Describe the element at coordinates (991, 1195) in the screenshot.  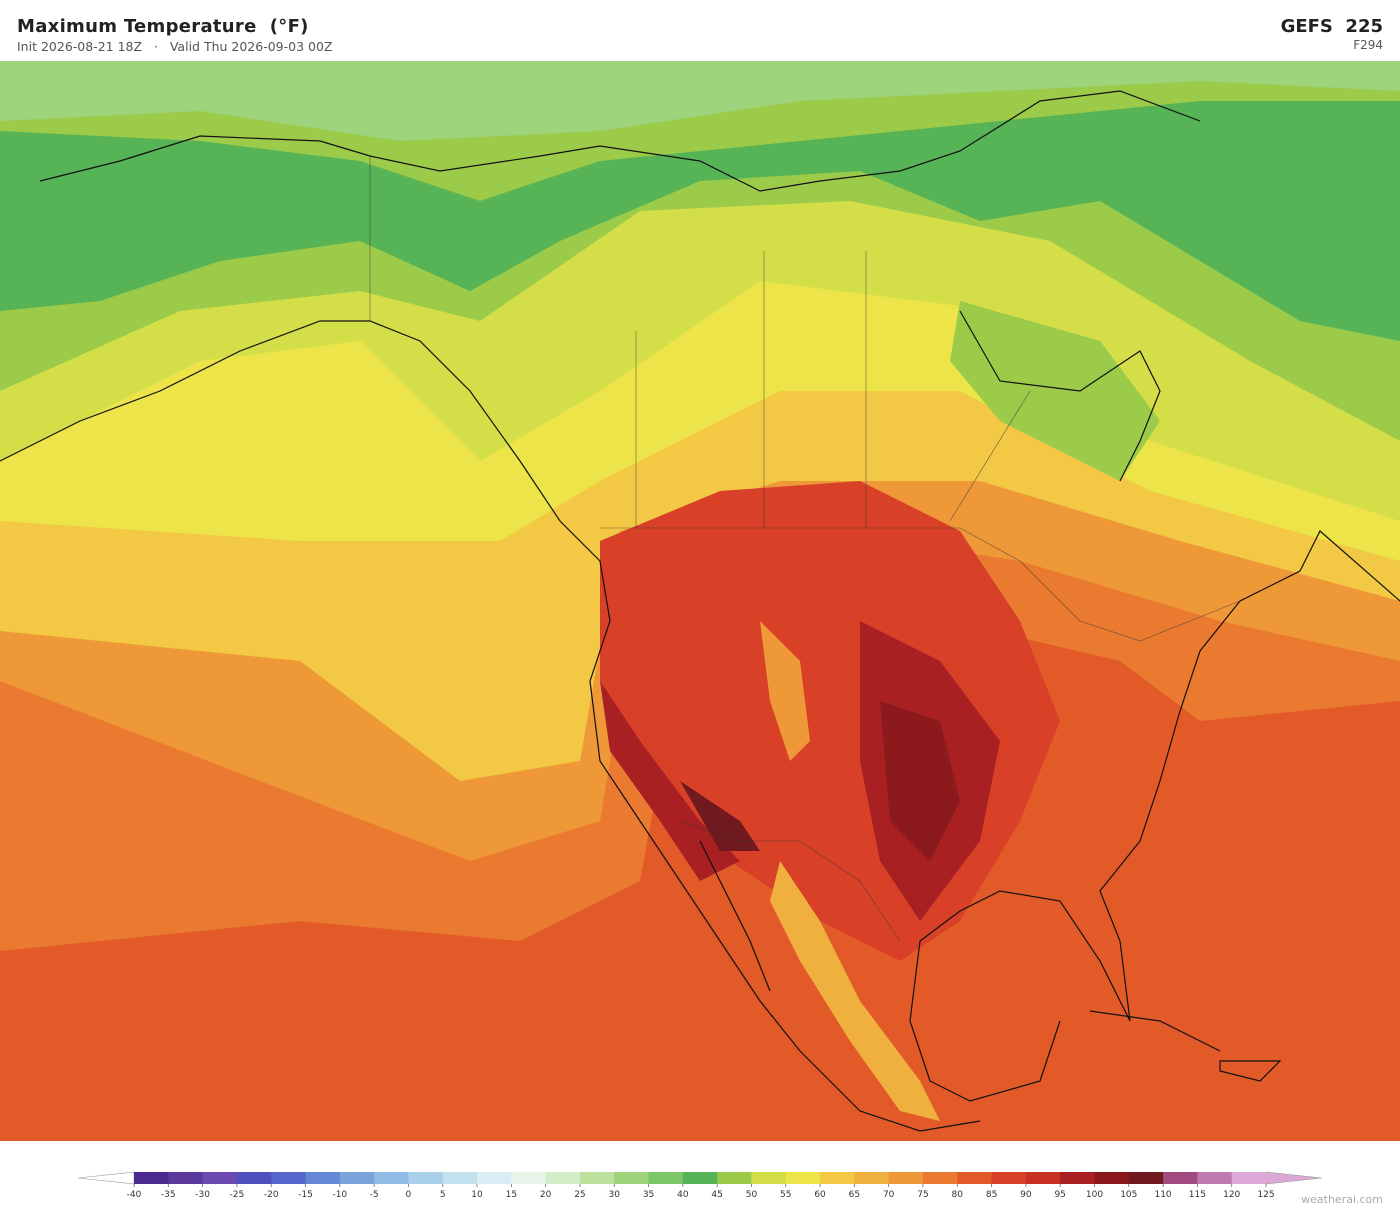
I see `colorbar-tick-label: 85` at that location.